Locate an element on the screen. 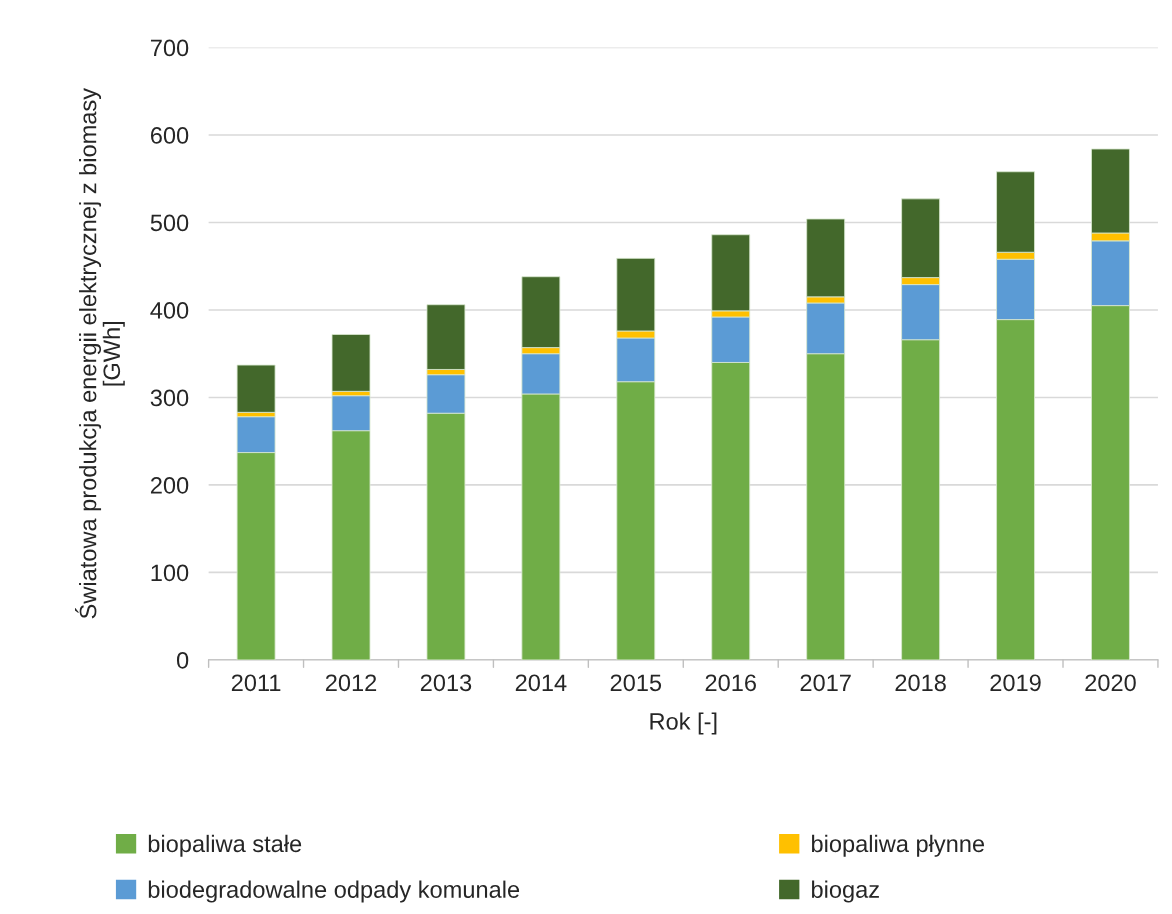 Image resolution: width=1172 pixels, height=914 pixels. y-tick-label: 100 is located at coordinates (170, 573).